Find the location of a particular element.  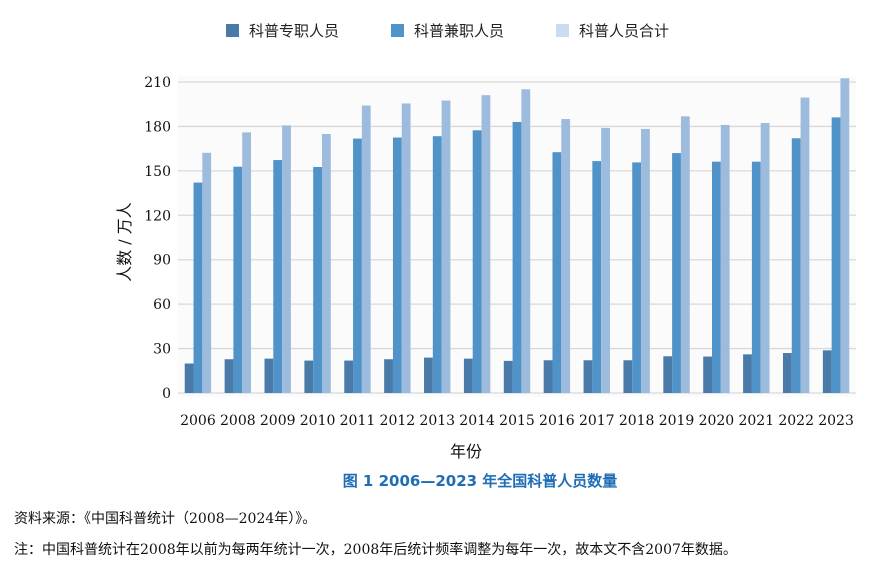

x-tick-label: 2021 is located at coordinates (756, 421).